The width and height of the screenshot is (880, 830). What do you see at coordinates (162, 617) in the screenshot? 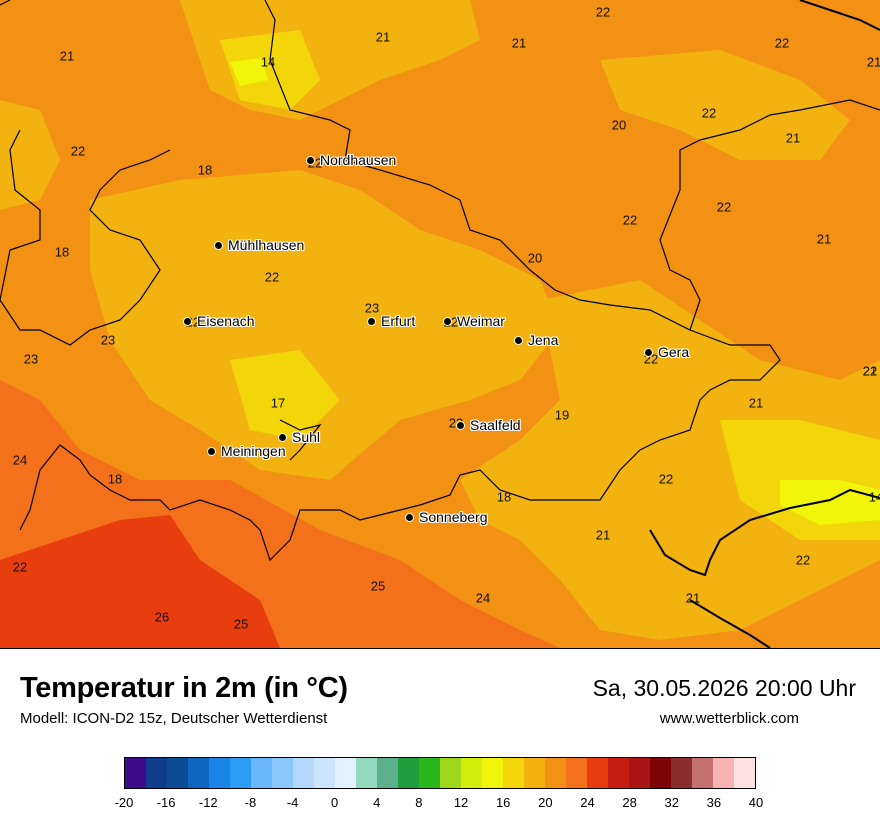
I see `temperature-value: 26` at bounding box center [162, 617].